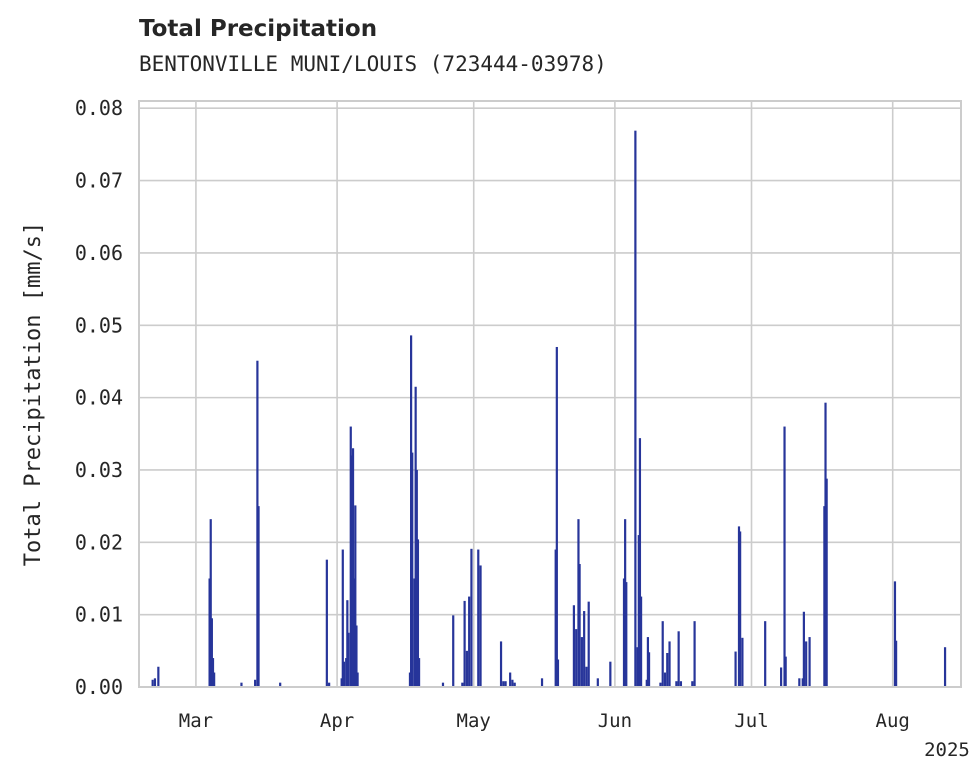  Describe the element at coordinates (337, 721) in the screenshot. I see `x-tick-label: Apr` at that location.